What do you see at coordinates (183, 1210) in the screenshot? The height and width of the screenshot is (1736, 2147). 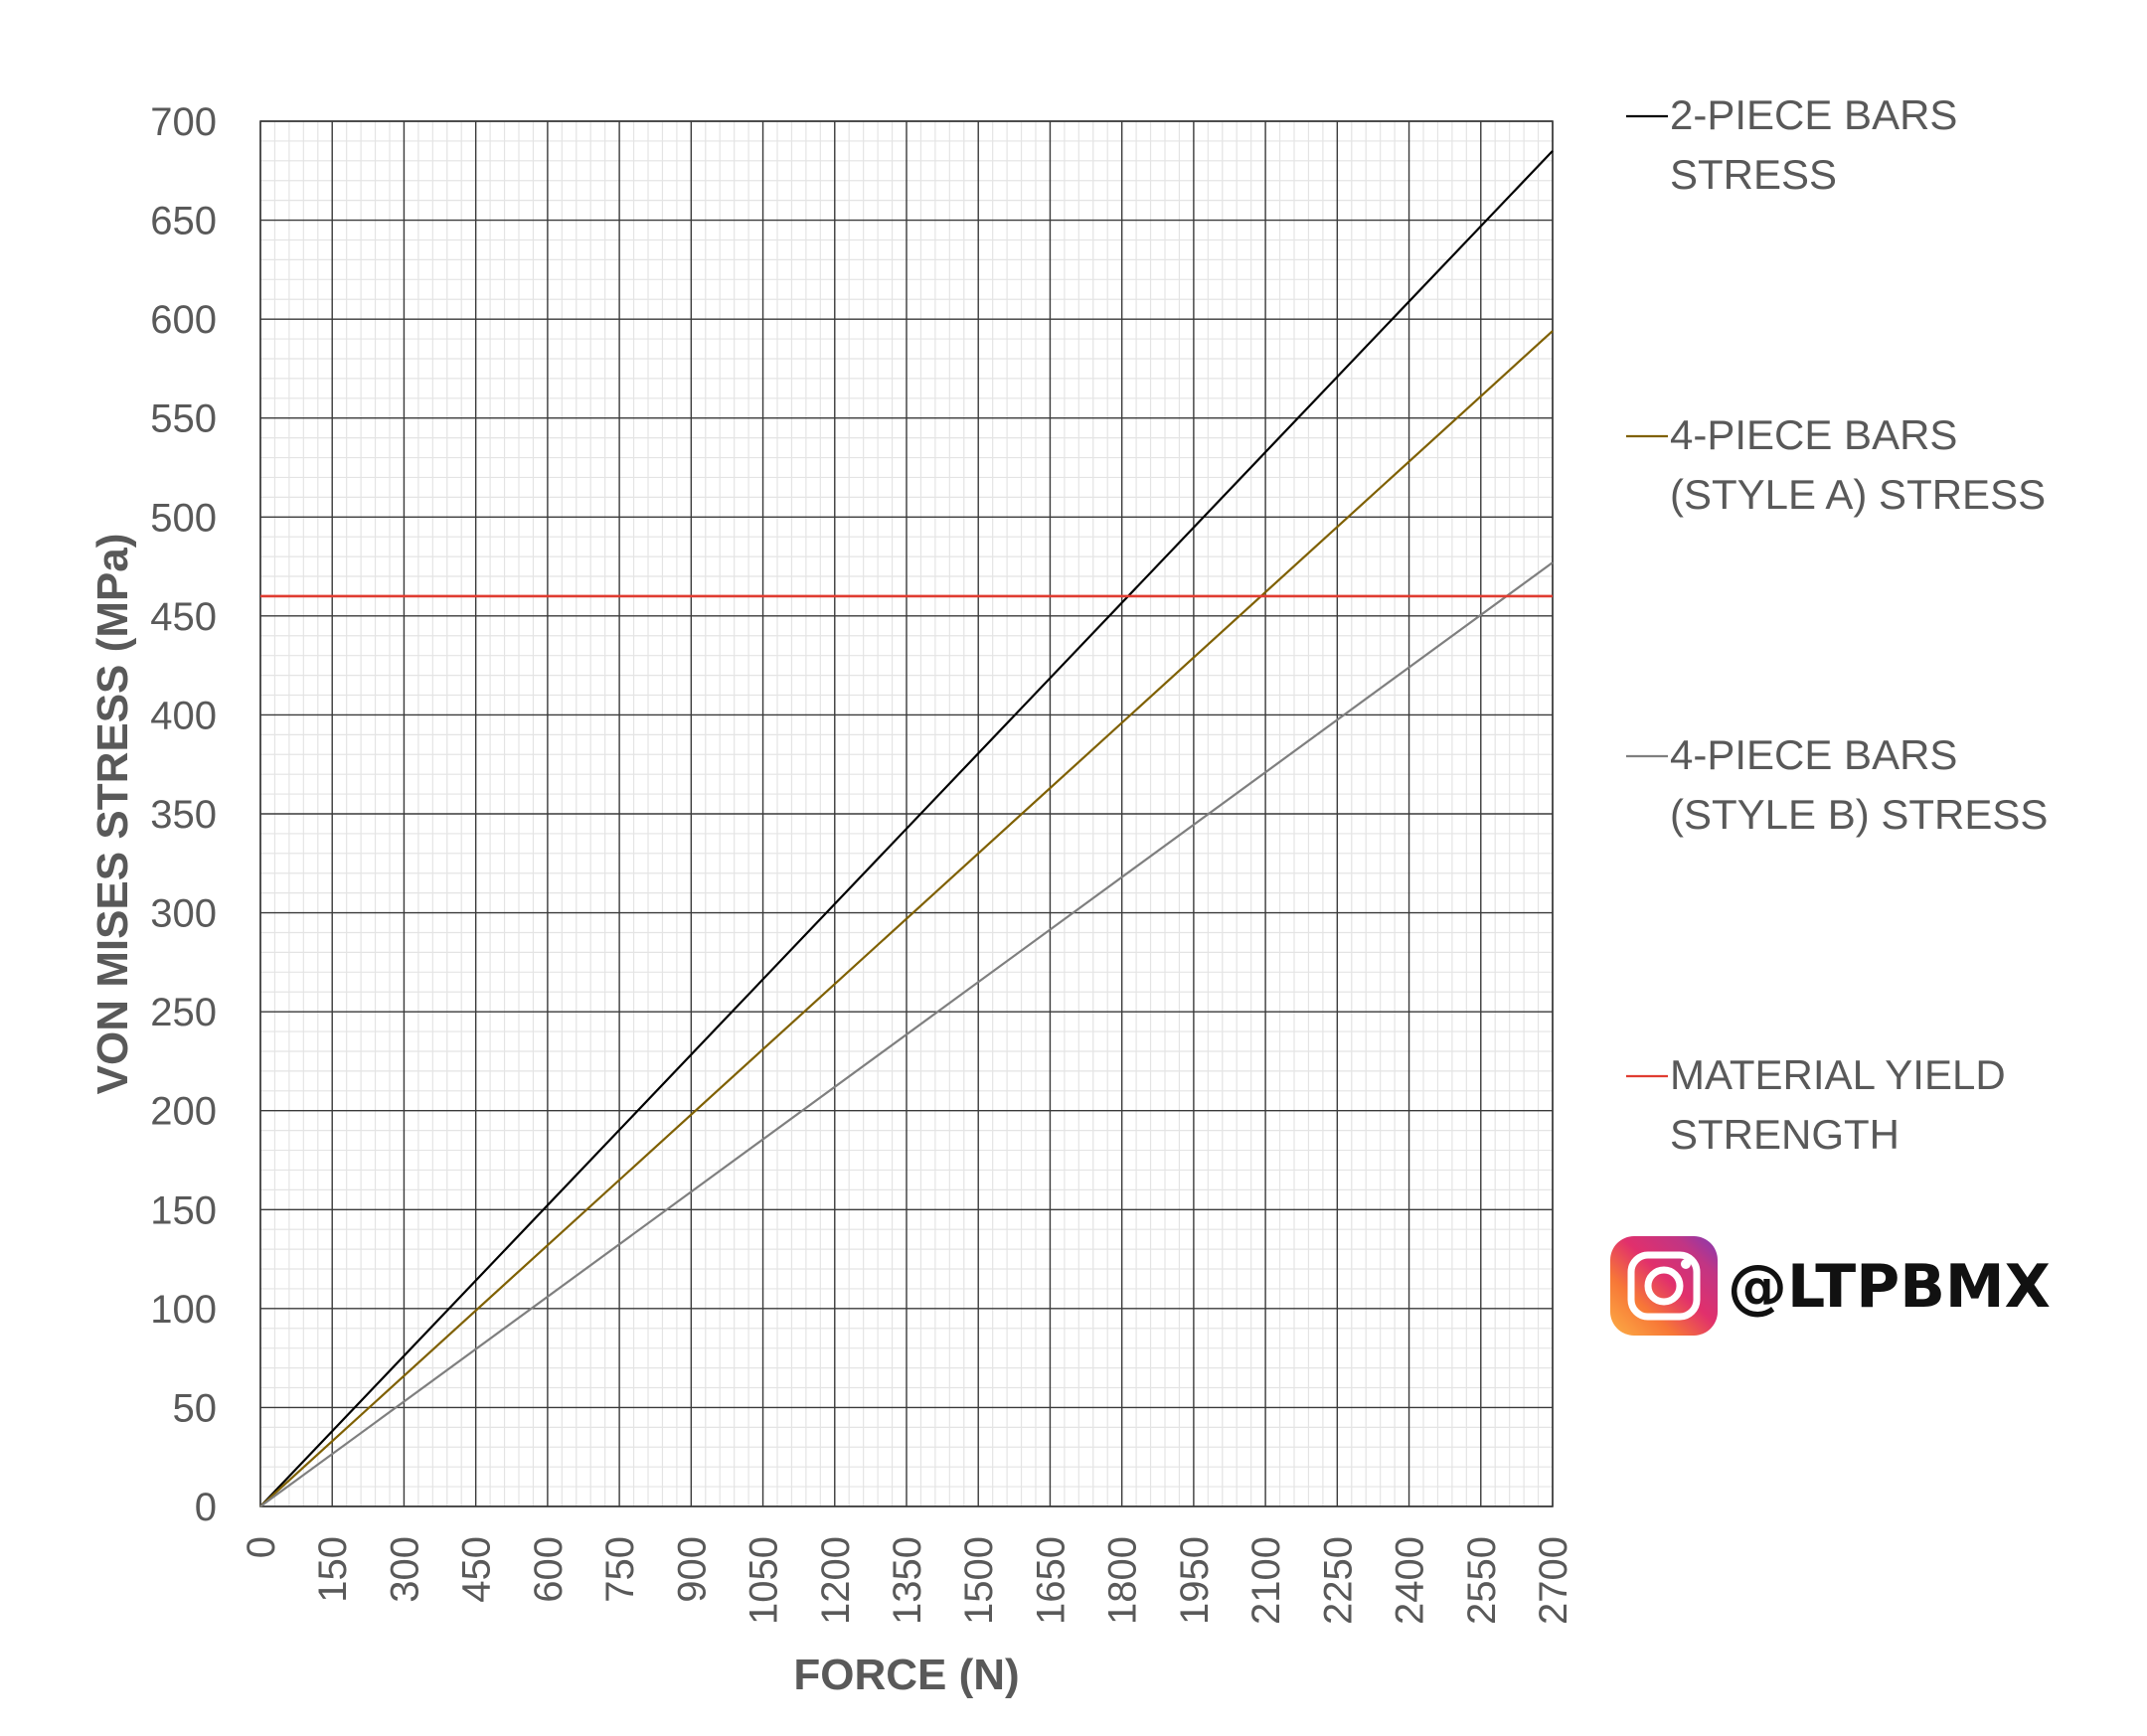 I see `y-tick-label: 150` at bounding box center [183, 1210].